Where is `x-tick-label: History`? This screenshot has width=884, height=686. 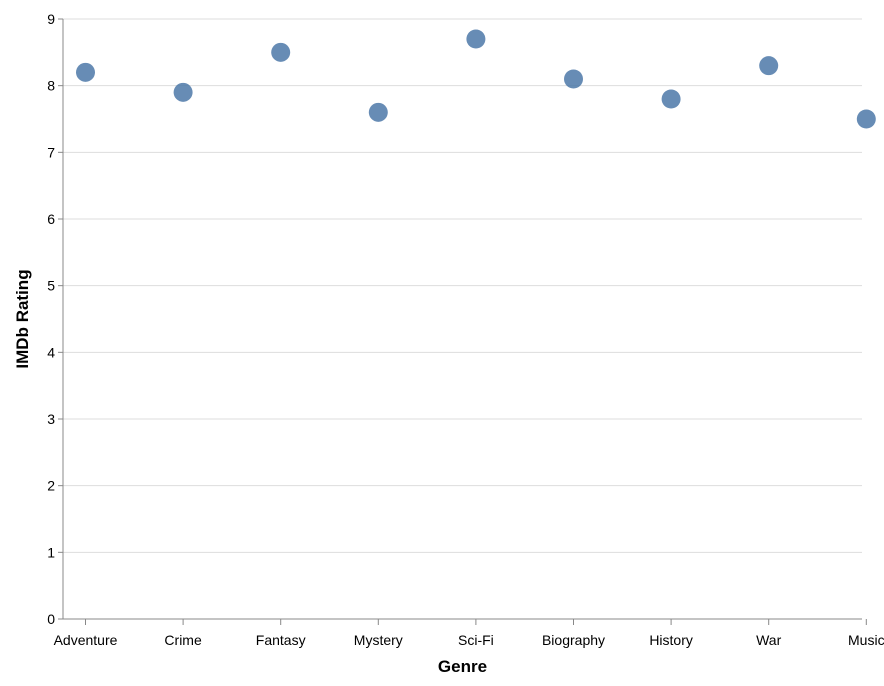 x-tick-label: History is located at coordinates (671, 640).